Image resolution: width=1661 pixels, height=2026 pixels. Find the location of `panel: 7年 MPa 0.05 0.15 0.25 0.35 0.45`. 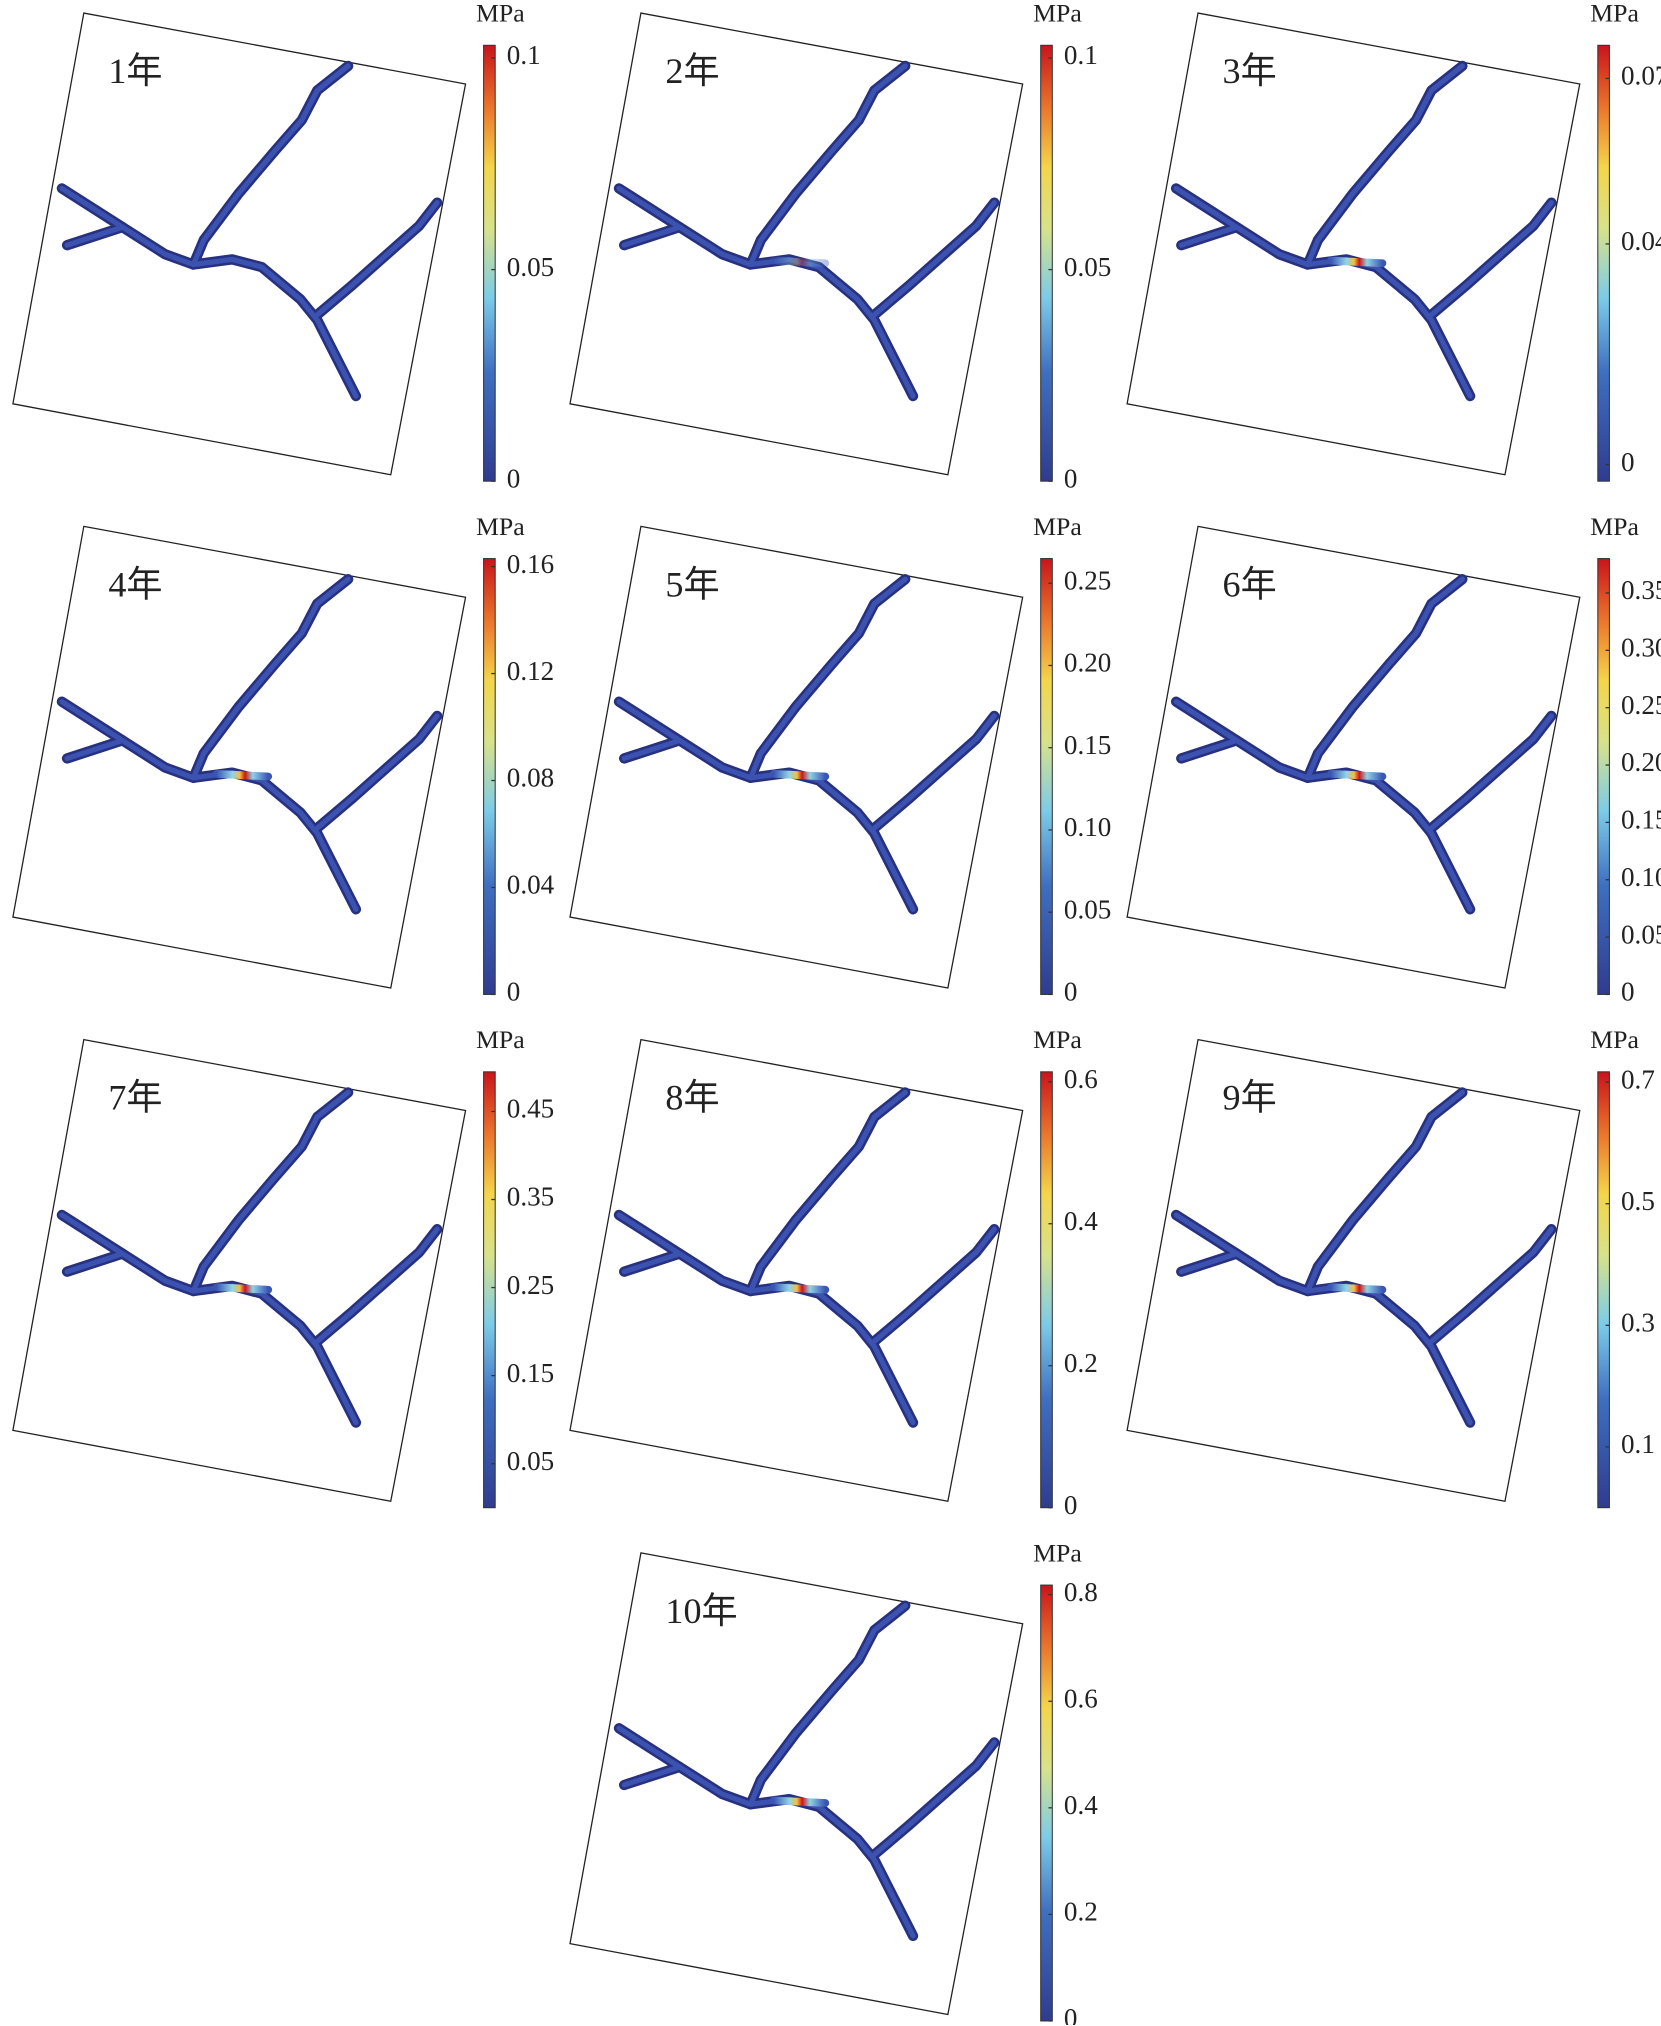

panel: 7年 MPa 0.05 0.15 0.25 0.35 0.45 is located at coordinates (283, 1267).